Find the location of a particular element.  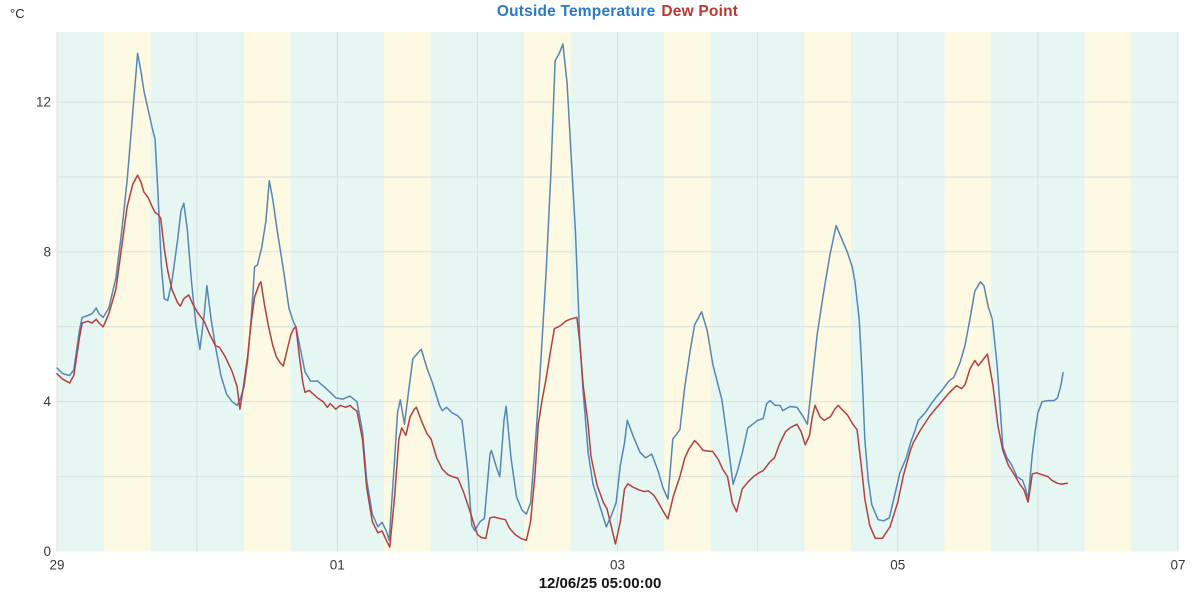

legend-temperature-label: Outside Temperature is located at coordinates (576, 11).